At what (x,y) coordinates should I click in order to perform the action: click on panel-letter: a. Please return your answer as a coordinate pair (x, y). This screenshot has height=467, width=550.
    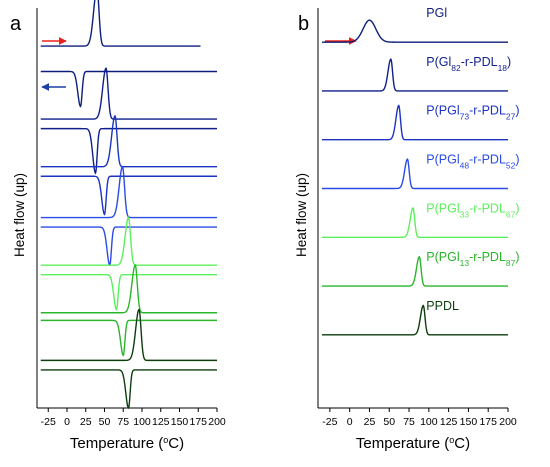
    Looking at the image, I should click on (16, 24).